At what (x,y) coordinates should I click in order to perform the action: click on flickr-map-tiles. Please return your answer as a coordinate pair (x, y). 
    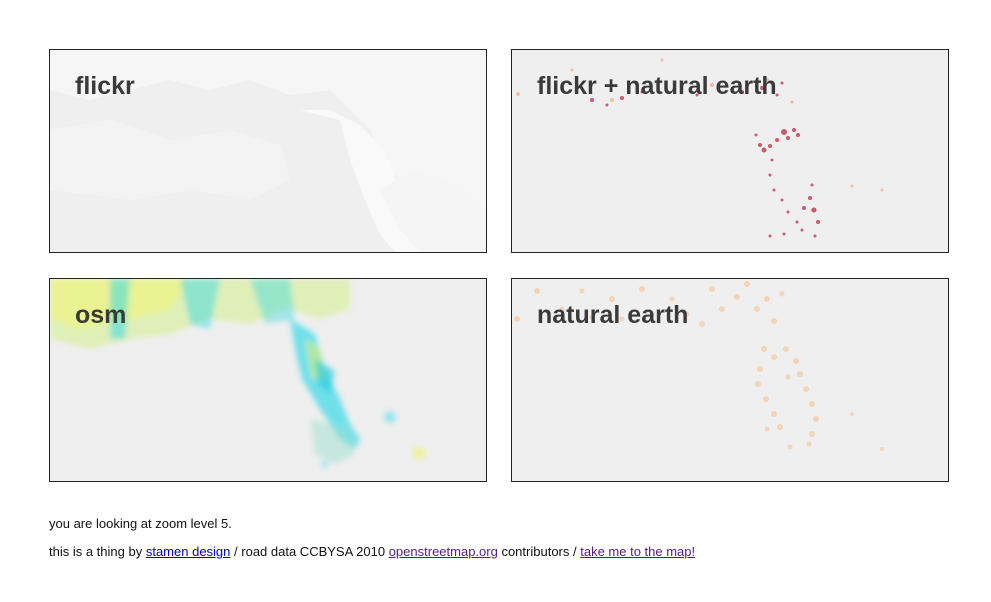
    Looking at the image, I should click on (268, 151).